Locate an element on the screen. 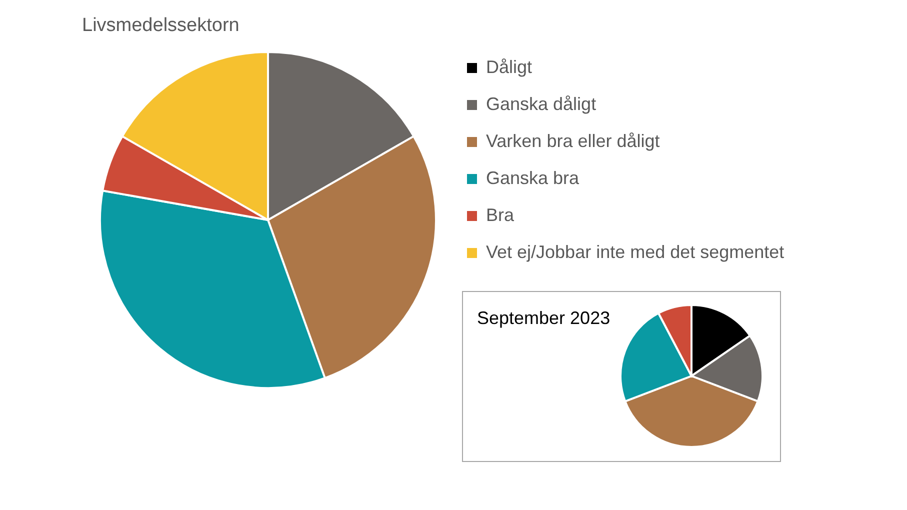  chart-title: September 2023 is located at coordinates (543, 319).